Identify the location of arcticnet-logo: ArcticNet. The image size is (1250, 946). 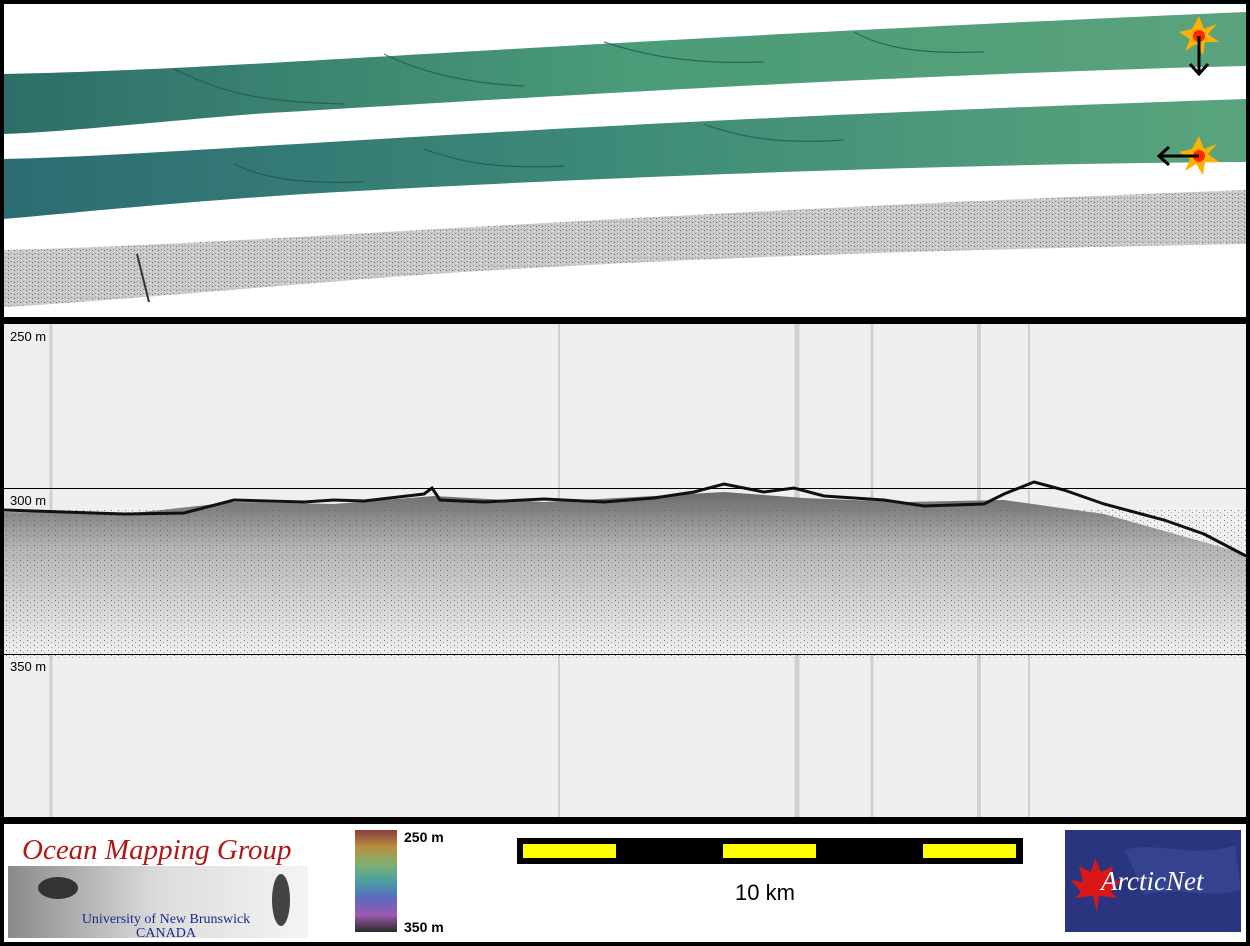
(1153, 881).